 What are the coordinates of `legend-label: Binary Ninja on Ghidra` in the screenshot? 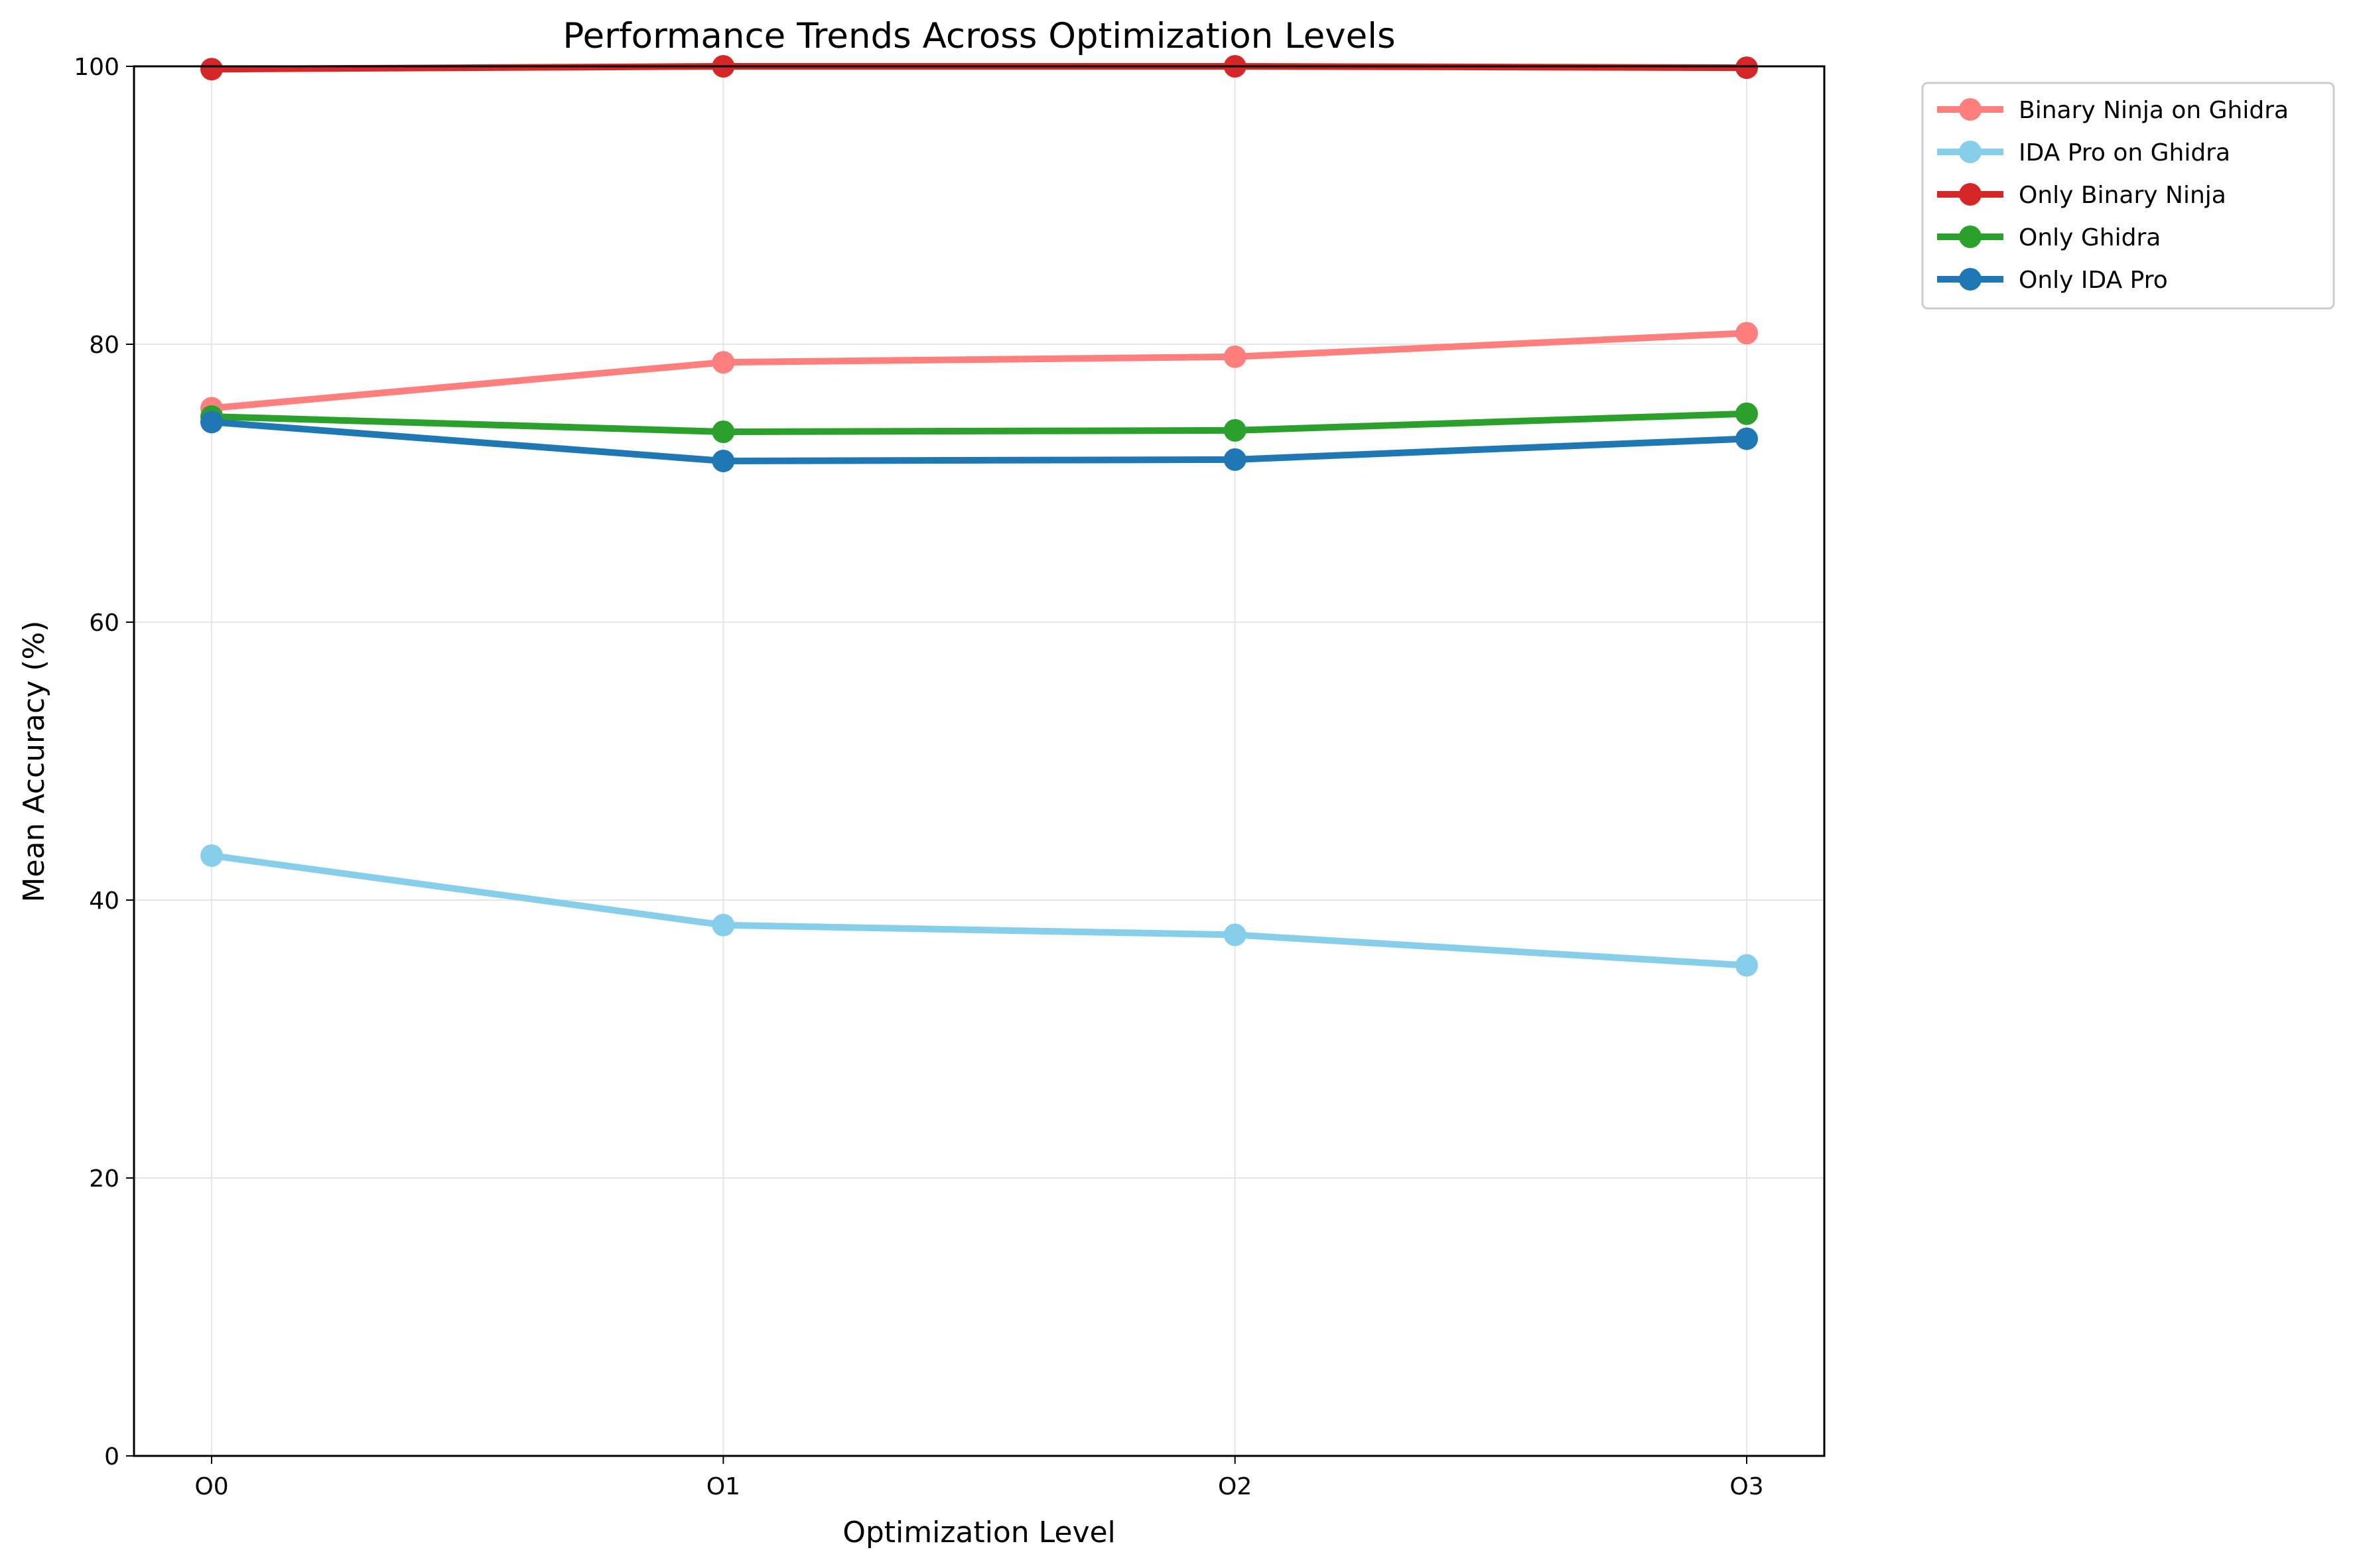 It's located at (2154, 110).